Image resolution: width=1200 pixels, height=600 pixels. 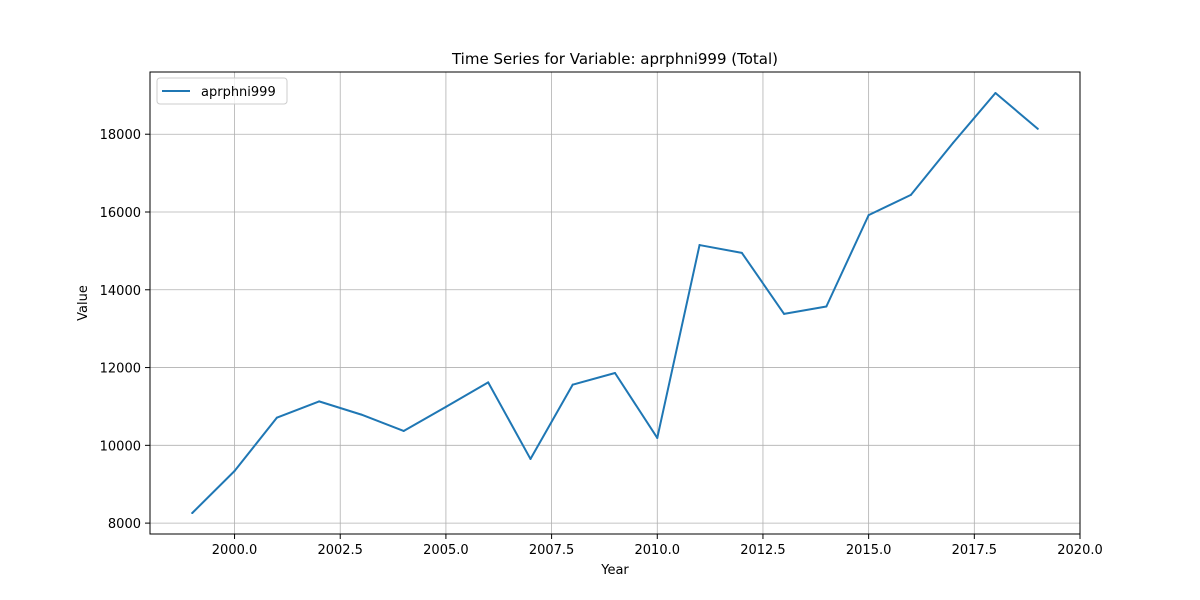 What do you see at coordinates (120, 369) in the screenshot?
I see `y-tick-label: 12000` at bounding box center [120, 369].